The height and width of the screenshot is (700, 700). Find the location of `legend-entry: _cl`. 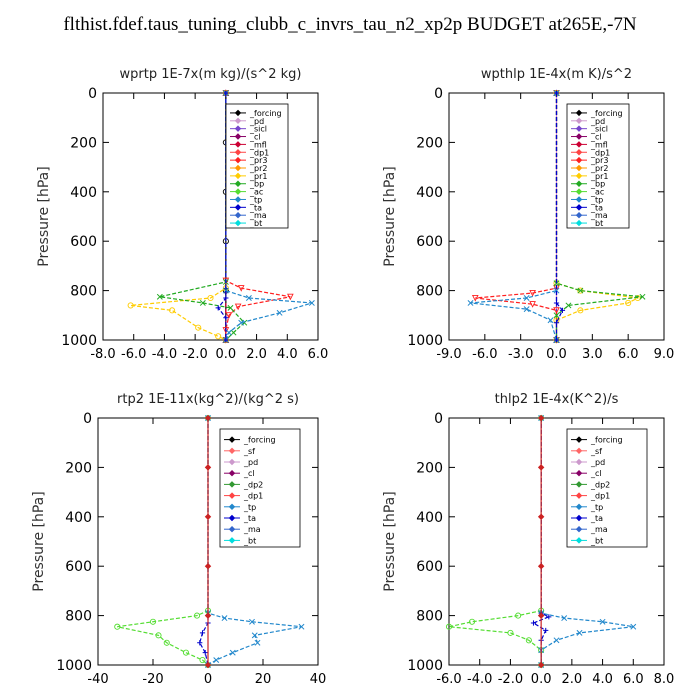

legend-entry: _cl is located at coordinates (249, 473).